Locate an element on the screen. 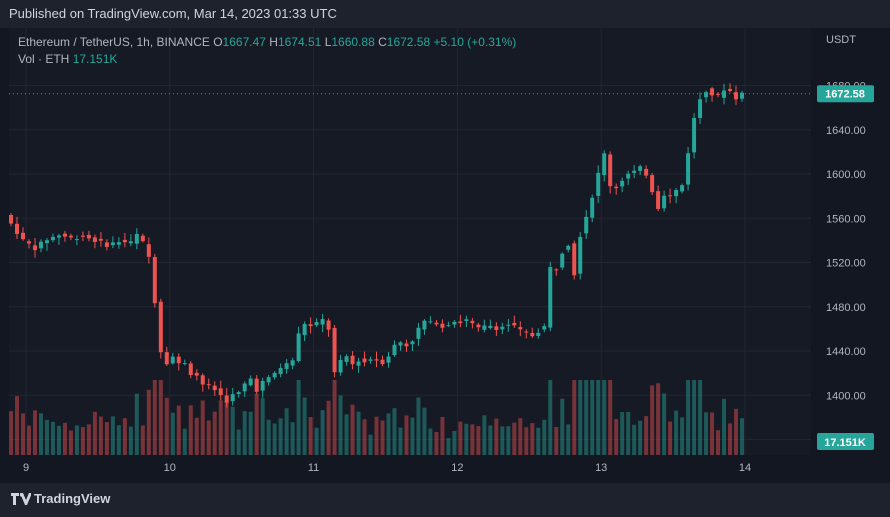  x-tick-label: 12 is located at coordinates (457, 468).